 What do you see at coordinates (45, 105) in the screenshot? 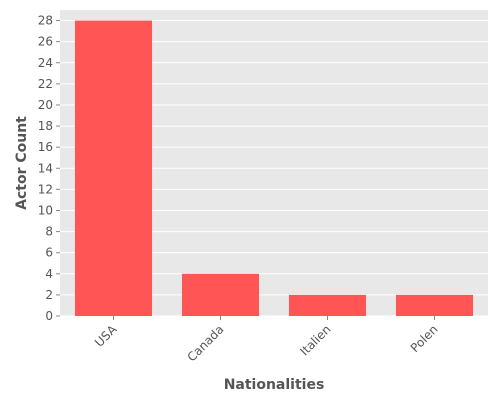
I see `y-tick-label: 20` at bounding box center [45, 105].